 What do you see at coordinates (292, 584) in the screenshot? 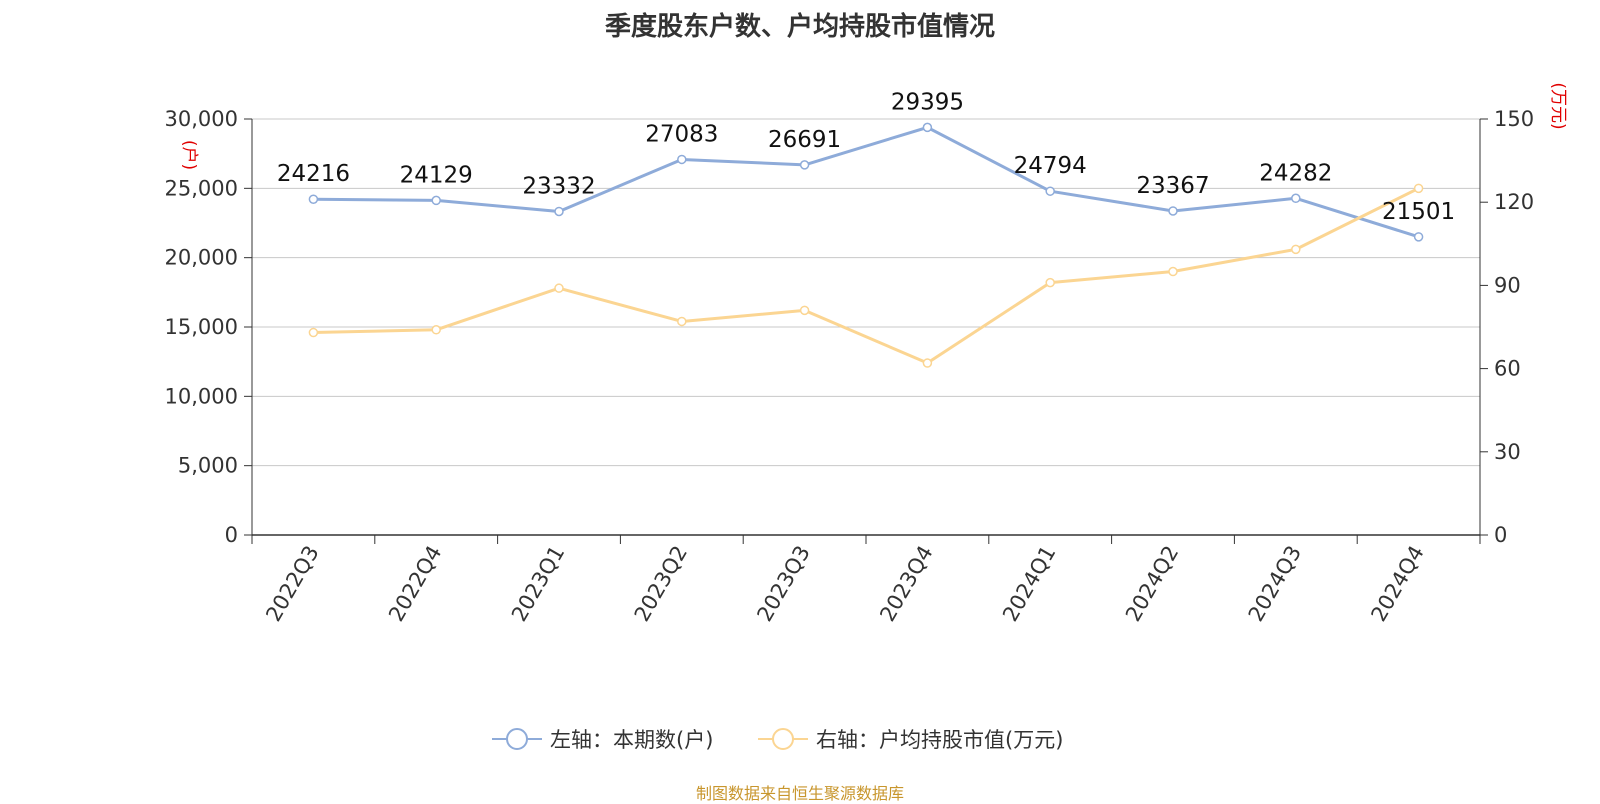
I see `x-axis-tick-label: 2022Q3` at bounding box center [292, 584].